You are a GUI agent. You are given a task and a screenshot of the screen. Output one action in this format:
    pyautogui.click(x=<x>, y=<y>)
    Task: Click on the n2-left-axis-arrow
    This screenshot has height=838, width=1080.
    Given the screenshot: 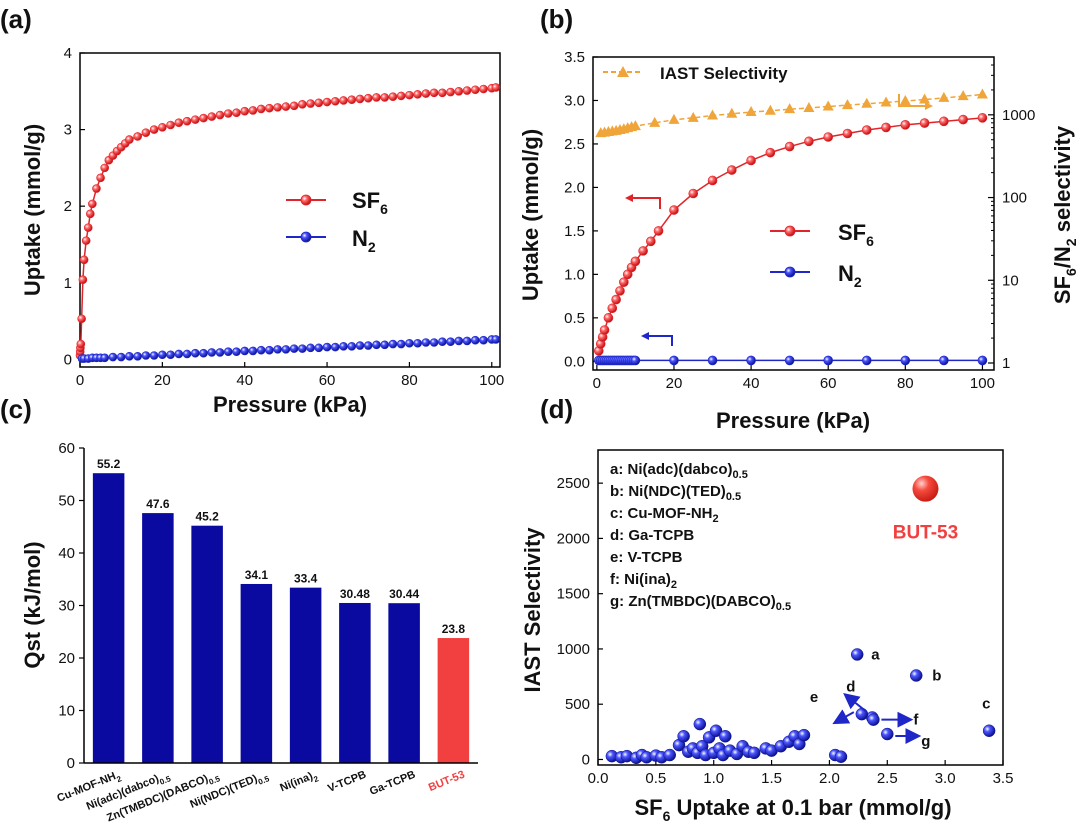 What is the action you would take?
    pyautogui.click(x=659, y=340)
    